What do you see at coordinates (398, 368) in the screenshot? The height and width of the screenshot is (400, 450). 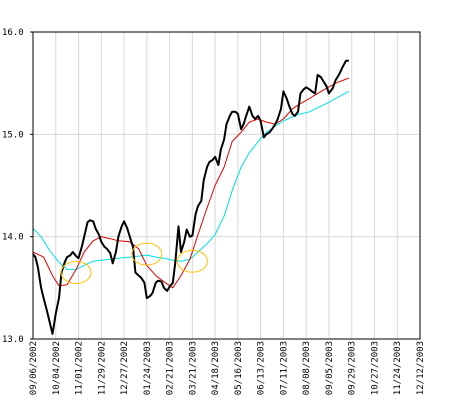 I see `x-tick-label: 11/24/2003` at bounding box center [398, 368].